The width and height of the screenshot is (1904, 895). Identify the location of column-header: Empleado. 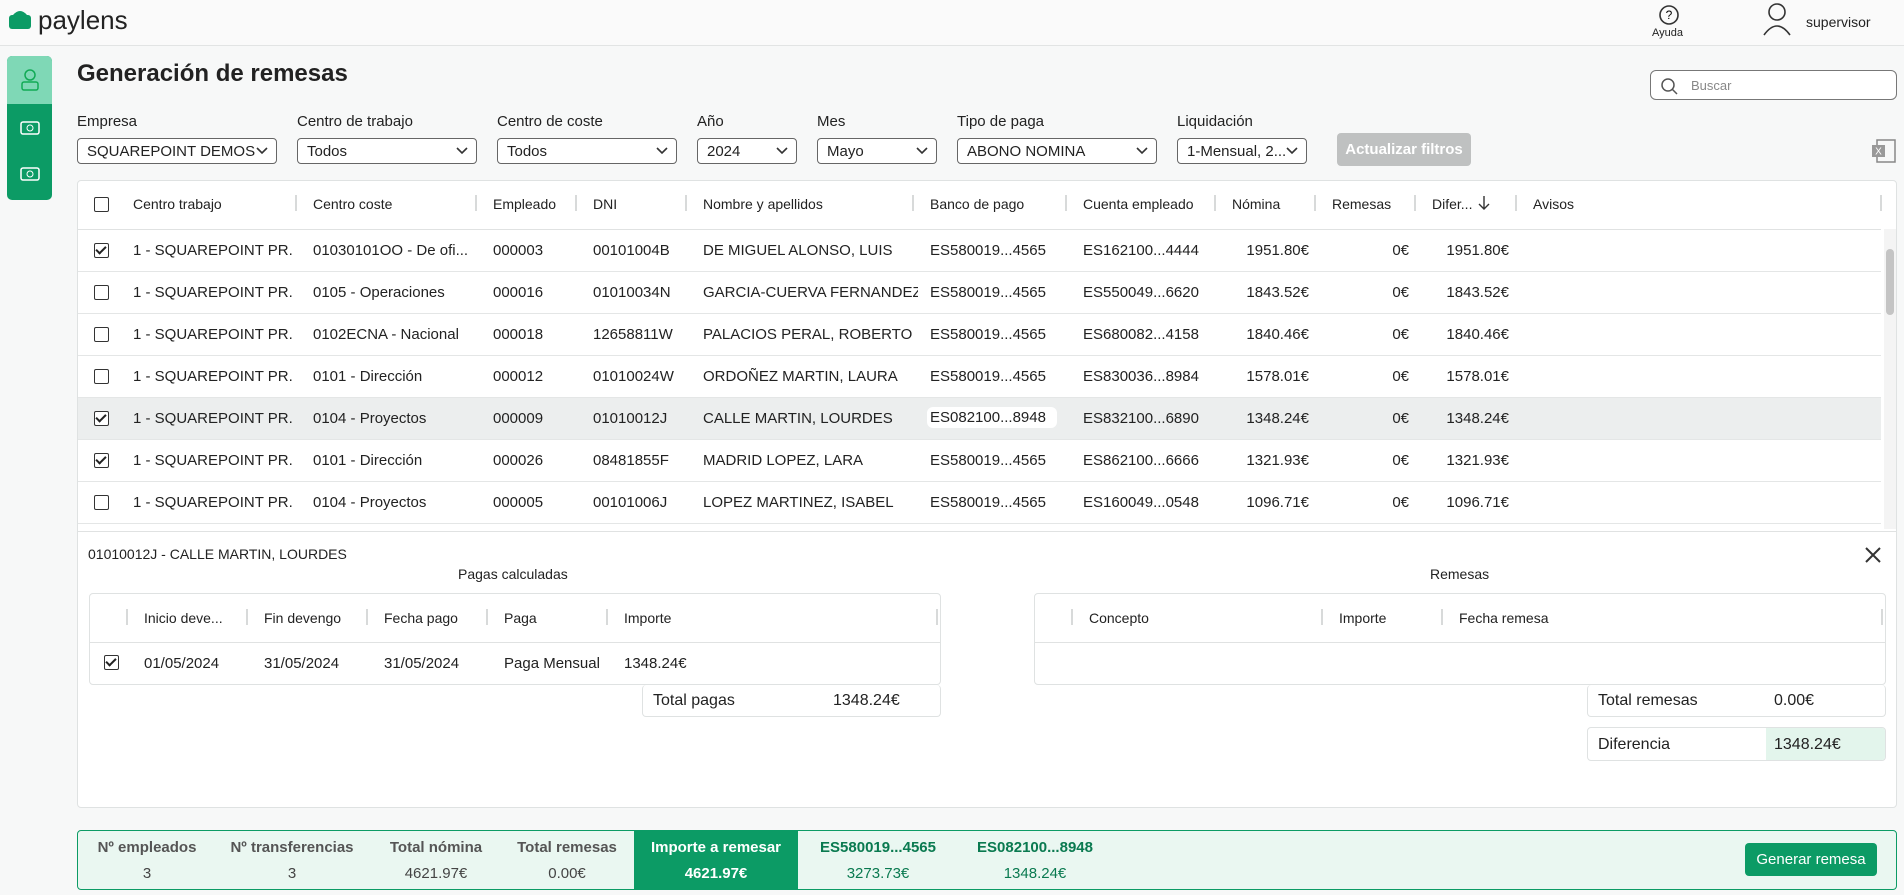
(524, 204).